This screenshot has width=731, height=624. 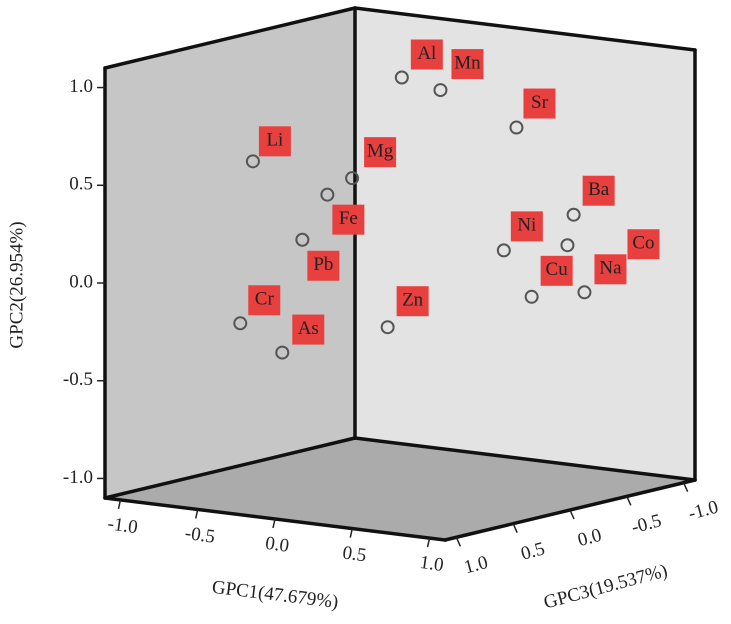 I want to click on point-label: Fe, so click(x=348, y=218).